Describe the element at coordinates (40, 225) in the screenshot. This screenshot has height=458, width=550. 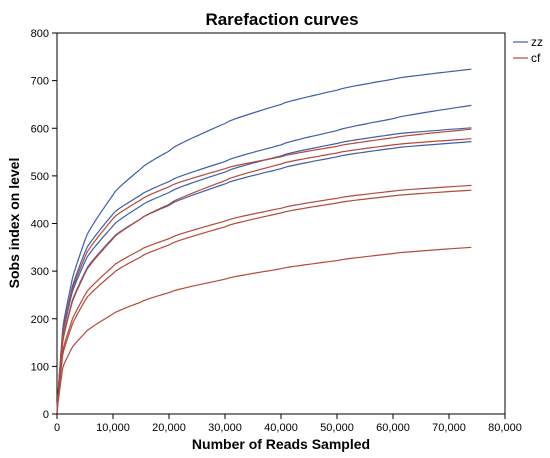
I see `y-tick-label: 400` at that location.